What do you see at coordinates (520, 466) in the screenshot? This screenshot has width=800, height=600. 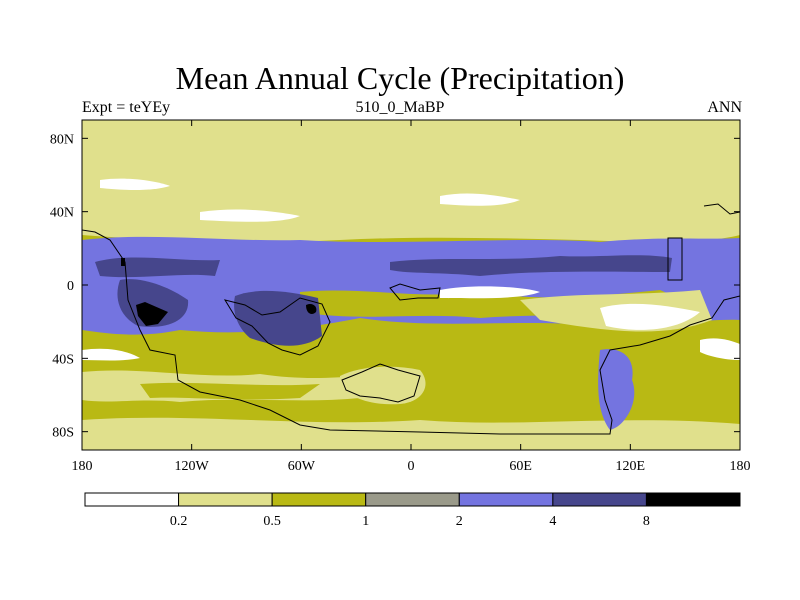 I see `x-tick-label: 60E` at bounding box center [520, 466].